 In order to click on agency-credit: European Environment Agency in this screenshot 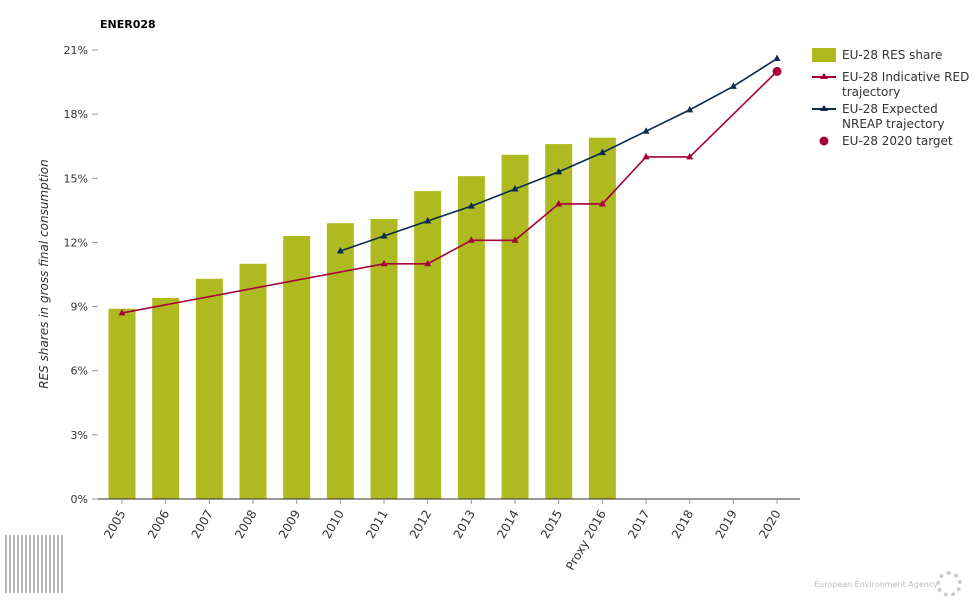, I will do `click(876, 584)`.